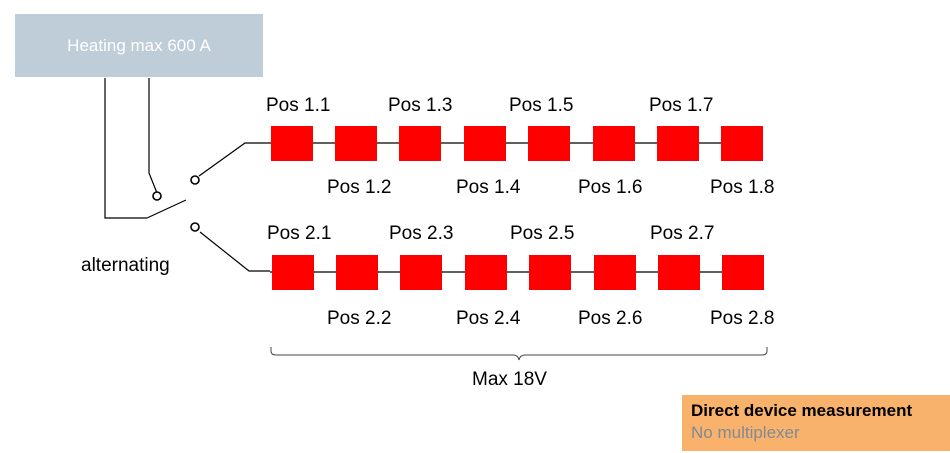 The height and width of the screenshot is (453, 950). What do you see at coordinates (299, 233) in the screenshot?
I see `position-label-2-1: Pos 2.1` at bounding box center [299, 233].